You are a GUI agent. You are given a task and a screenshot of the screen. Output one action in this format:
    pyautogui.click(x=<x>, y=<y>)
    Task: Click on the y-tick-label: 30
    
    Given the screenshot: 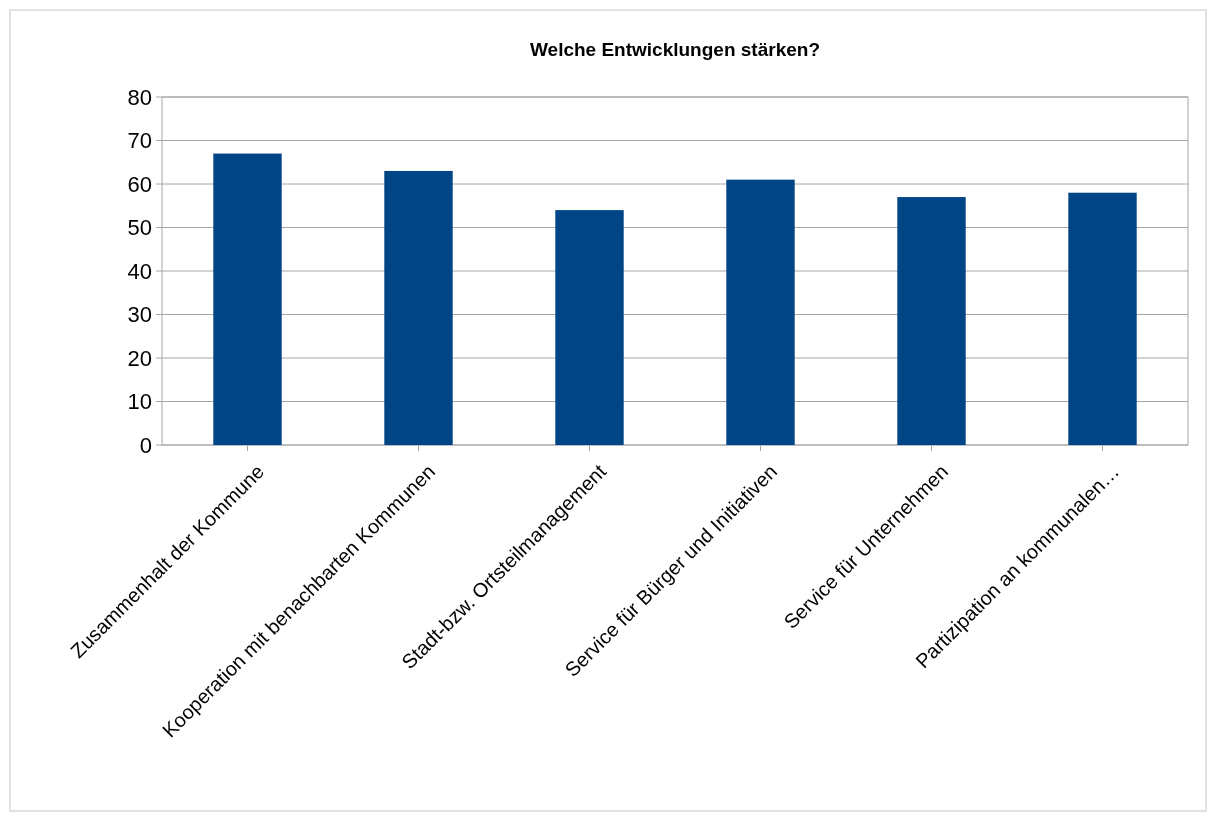 What is the action you would take?
    pyautogui.click(x=139, y=315)
    